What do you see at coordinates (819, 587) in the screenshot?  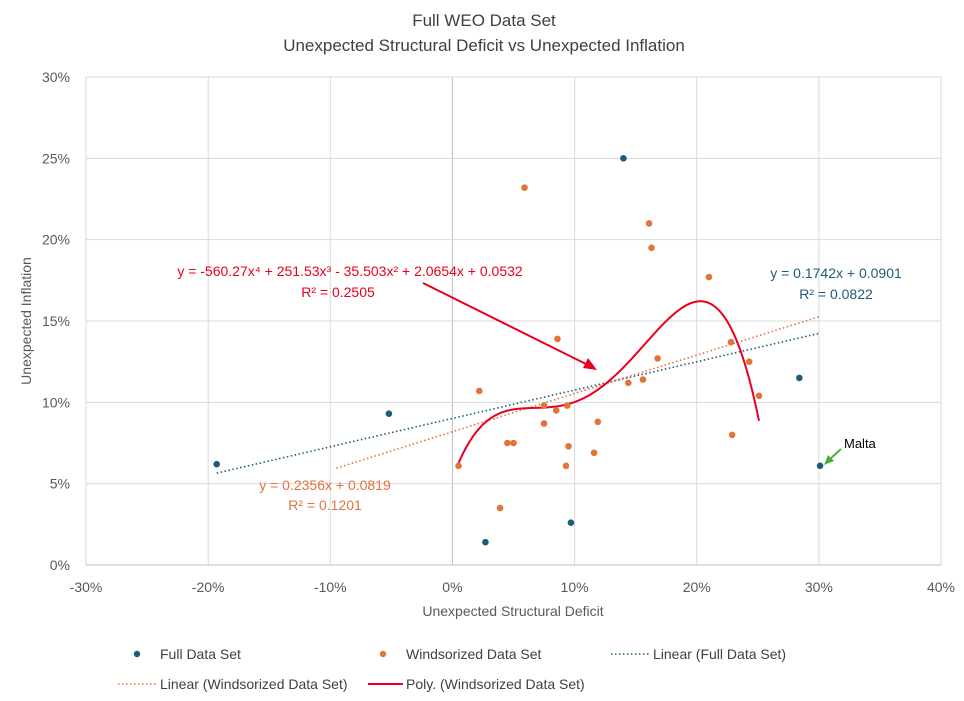 I see `x-tick-label: 30%` at bounding box center [819, 587].